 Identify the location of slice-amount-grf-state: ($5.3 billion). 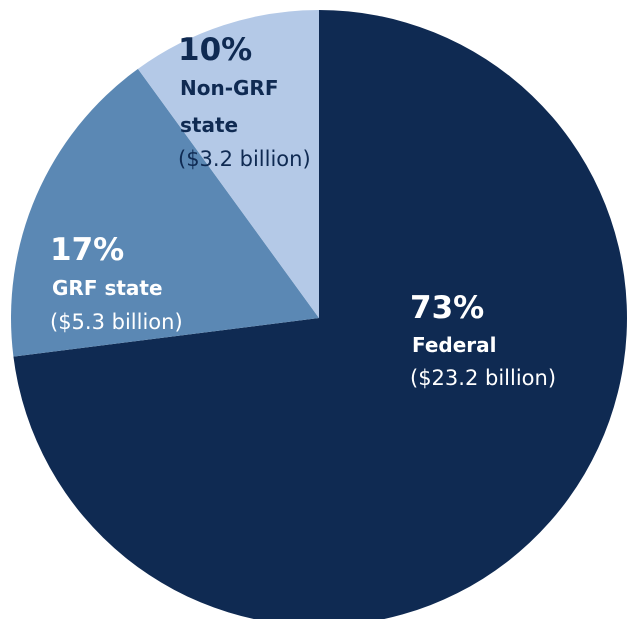
(116, 322).